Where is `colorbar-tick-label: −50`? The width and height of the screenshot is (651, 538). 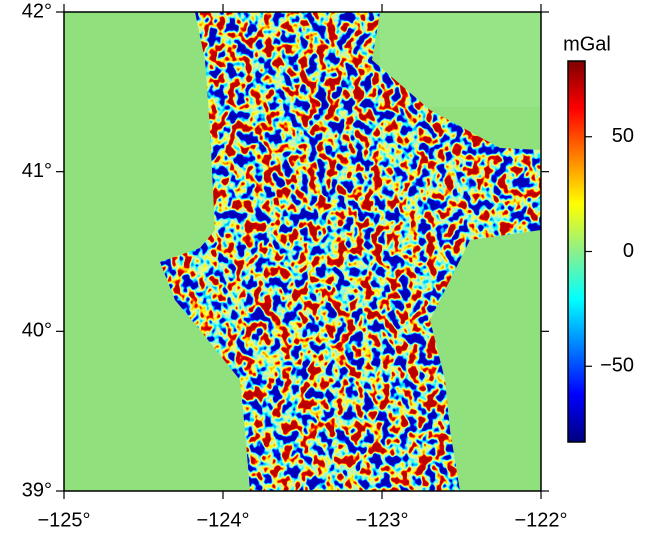 colorbar-tick-label: −50 is located at coordinates (617, 366).